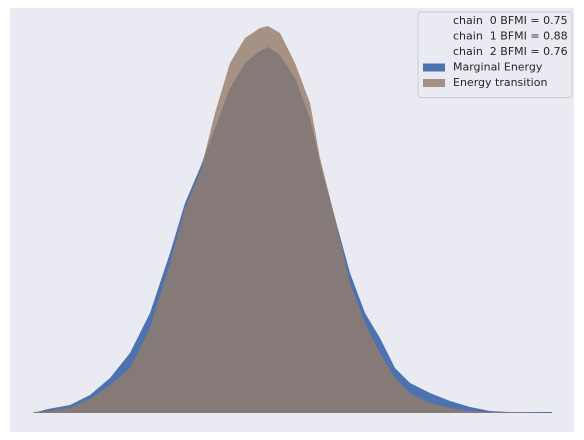 The height and width of the screenshot is (440, 584). What do you see at coordinates (498, 67) in the screenshot?
I see `legend-label: Marginal Energy` at bounding box center [498, 67].